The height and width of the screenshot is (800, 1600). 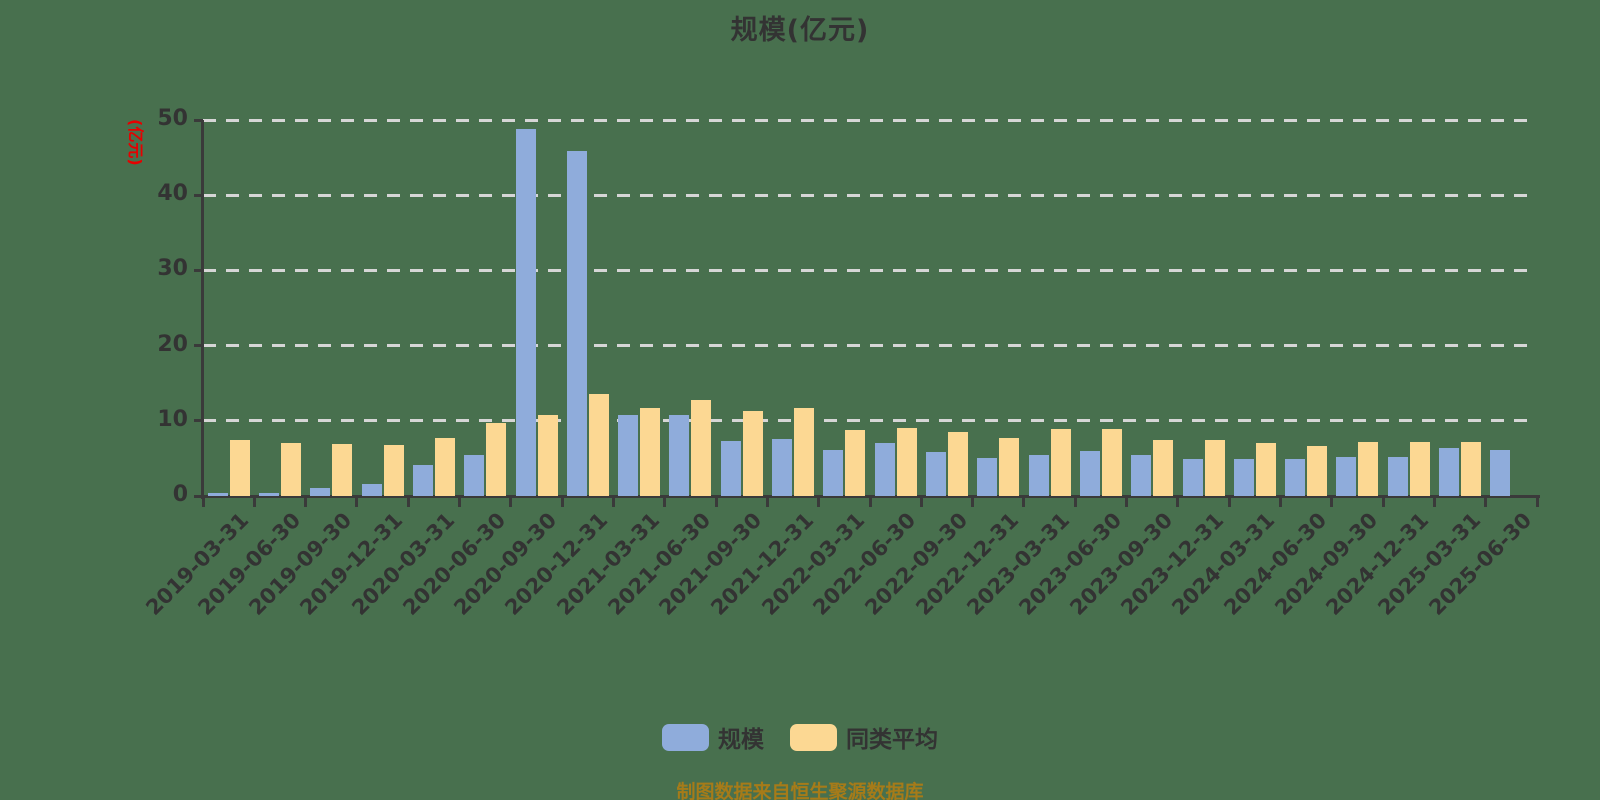 I want to click on y-axis-label-0: 0, so click(x=180, y=494).